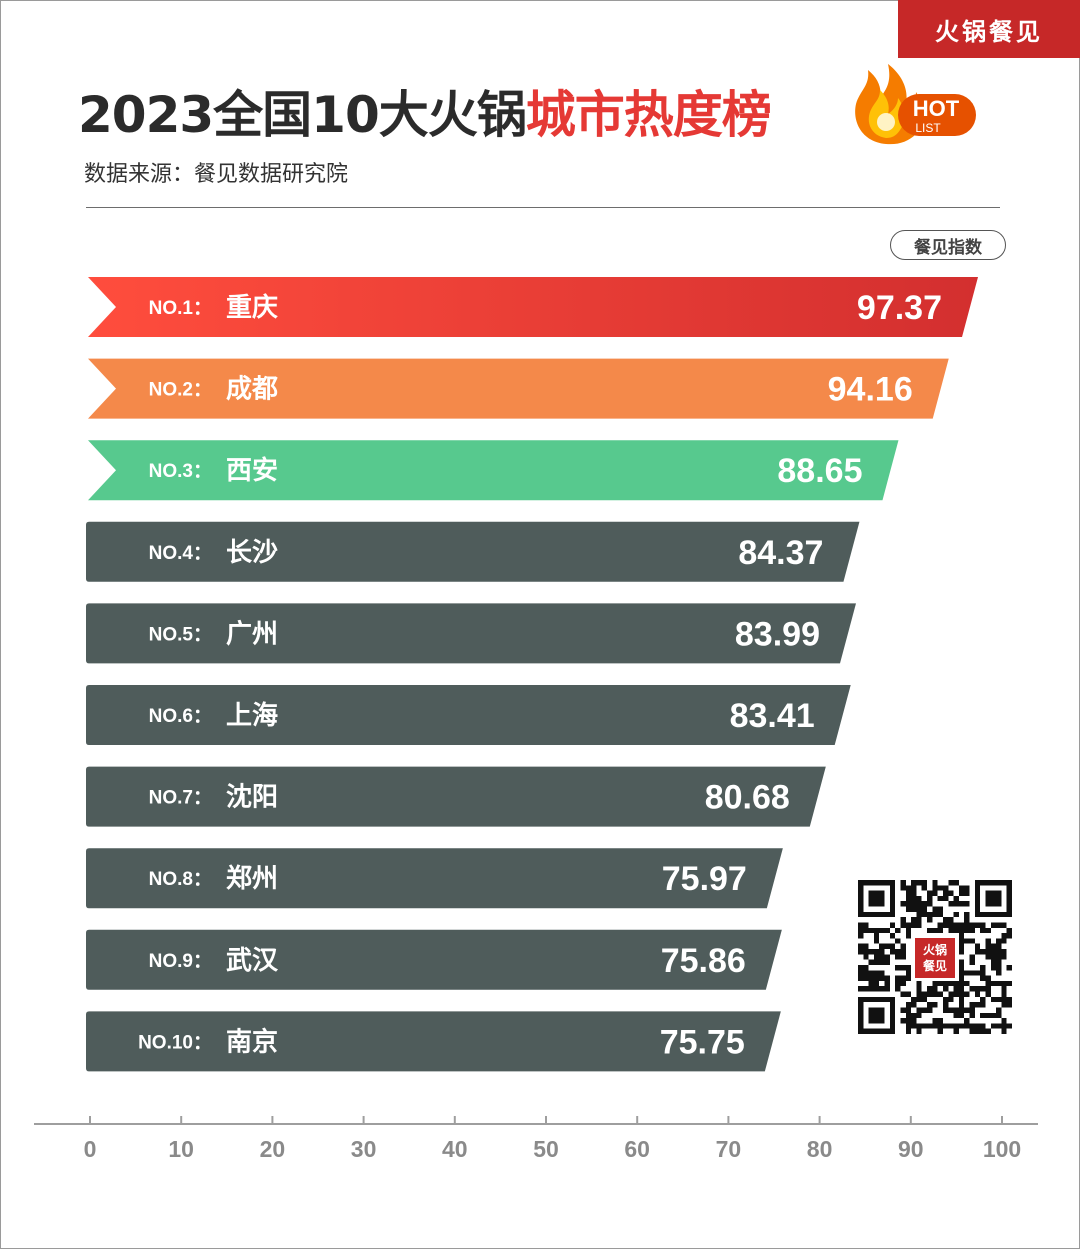  What do you see at coordinates (729, 1149) in the screenshot?
I see `x-tick-label-70: 70` at bounding box center [729, 1149].